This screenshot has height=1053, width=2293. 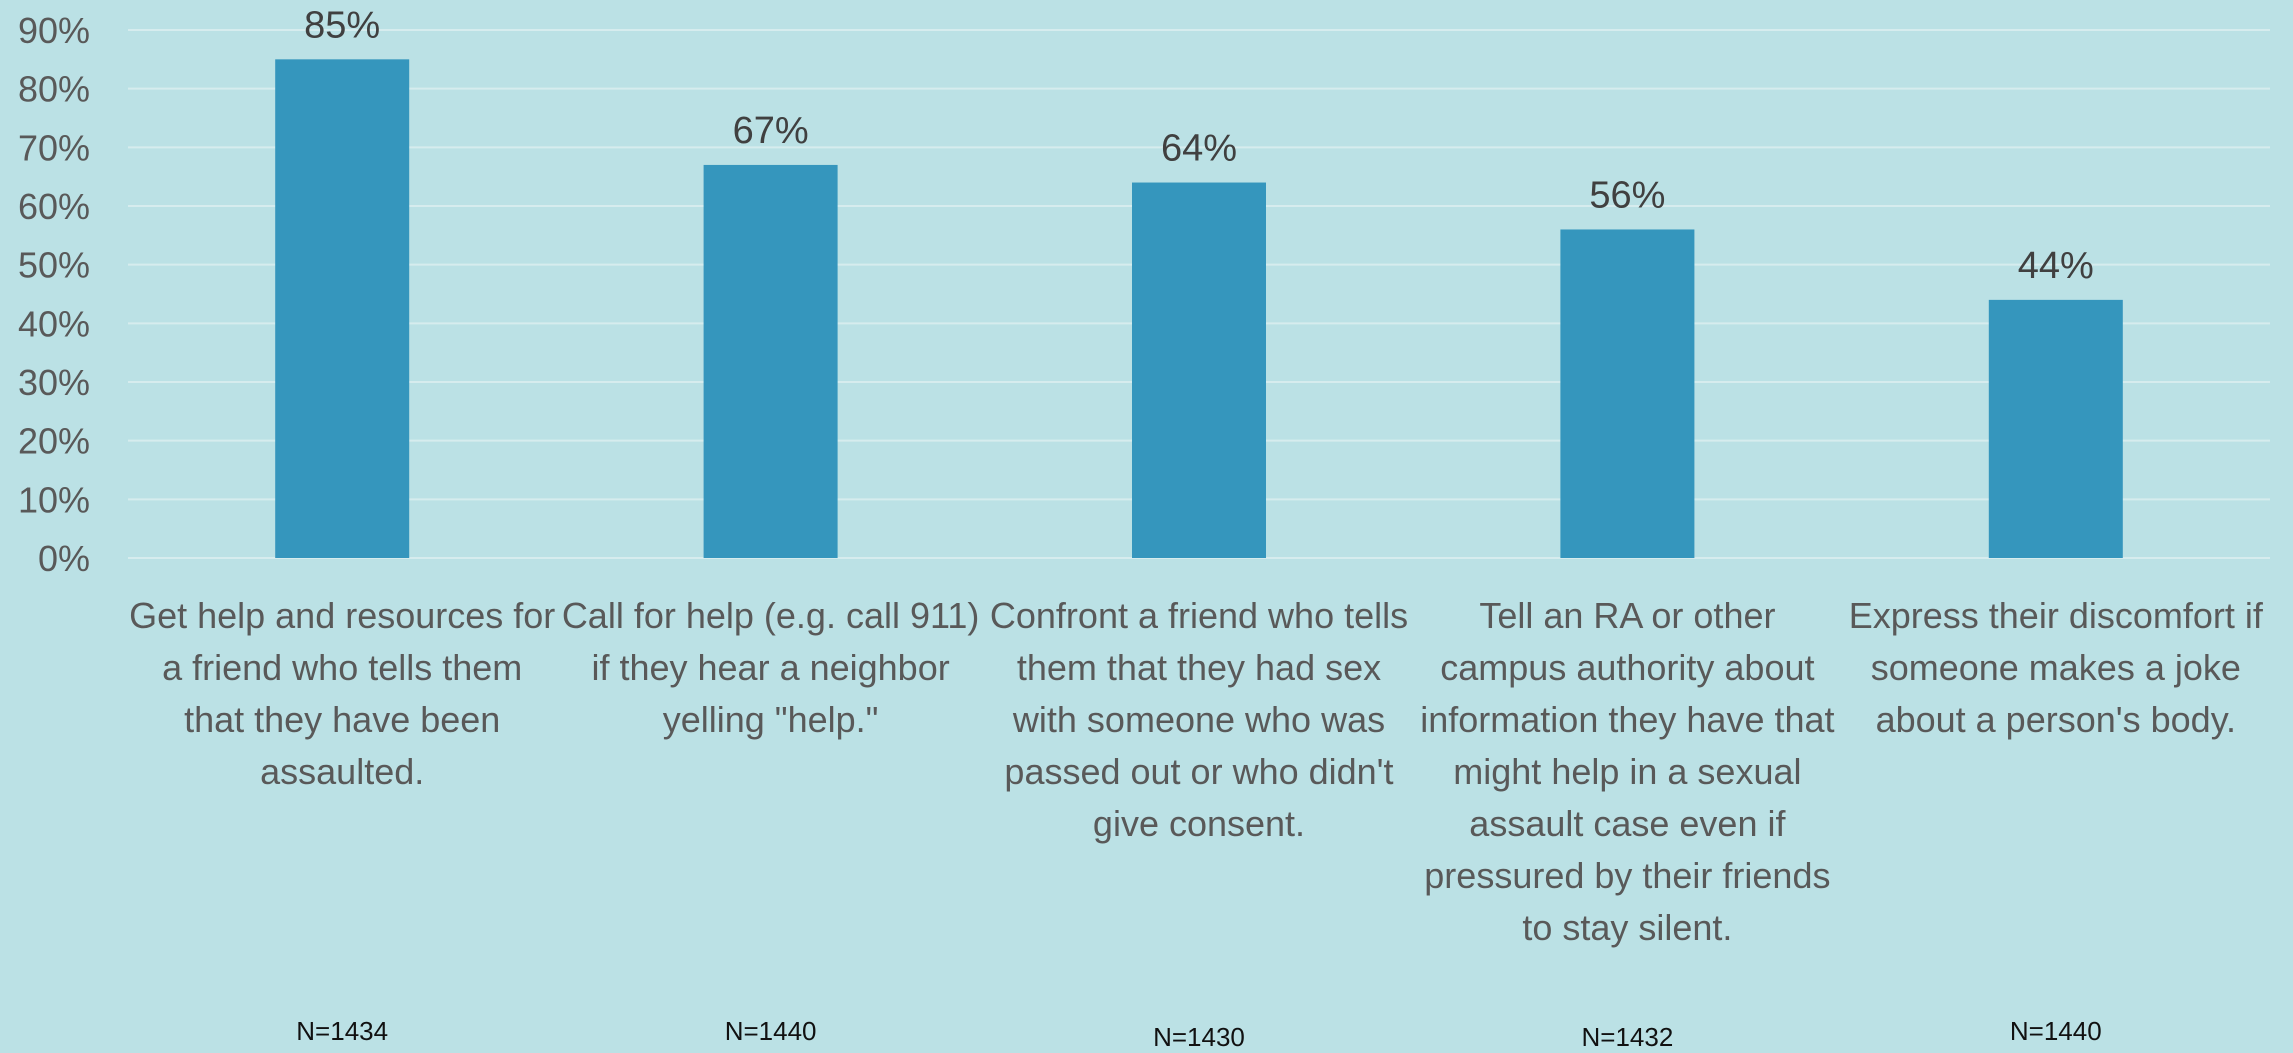 I want to click on y-tick-label: 80%, so click(x=54, y=89).